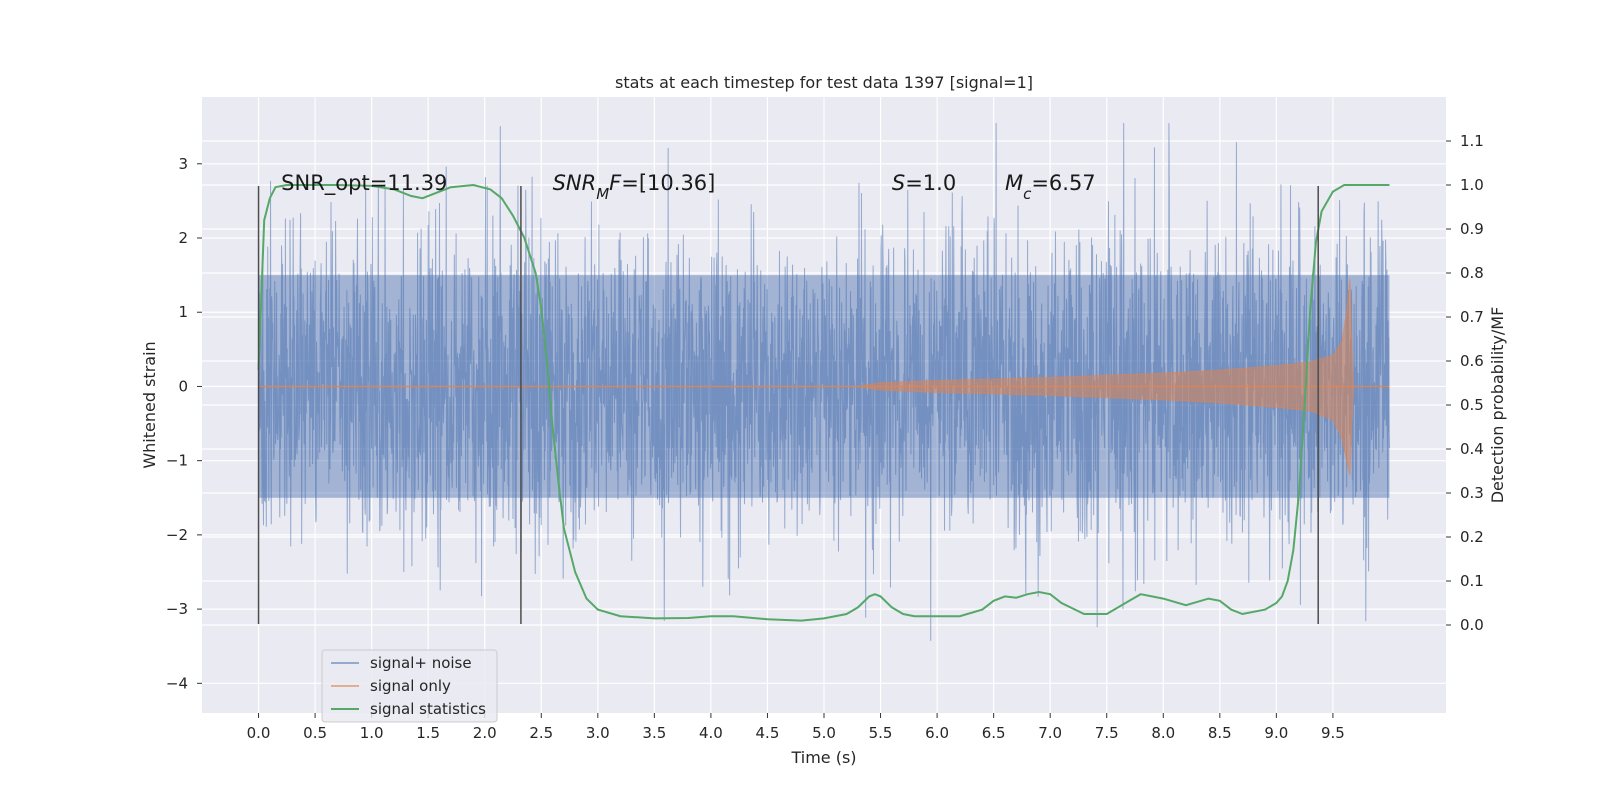 The image size is (1600, 800). What do you see at coordinates (1472, 581) in the screenshot?
I see `y2-tick-label: 0.1` at bounding box center [1472, 581].